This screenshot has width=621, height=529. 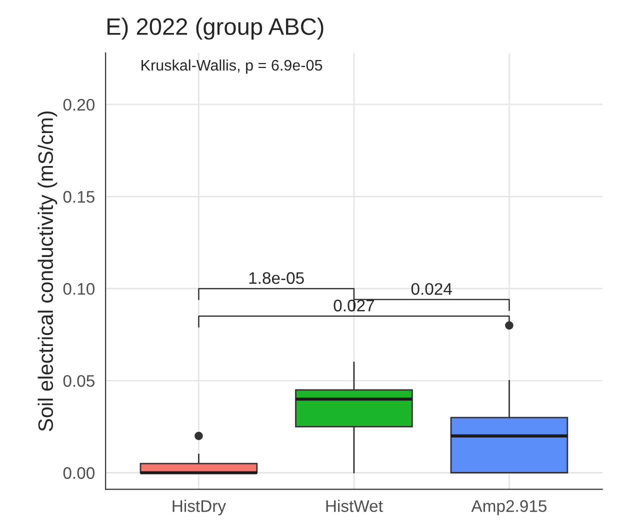 I want to click on x-tick-label: Amp2.915, so click(x=509, y=508).